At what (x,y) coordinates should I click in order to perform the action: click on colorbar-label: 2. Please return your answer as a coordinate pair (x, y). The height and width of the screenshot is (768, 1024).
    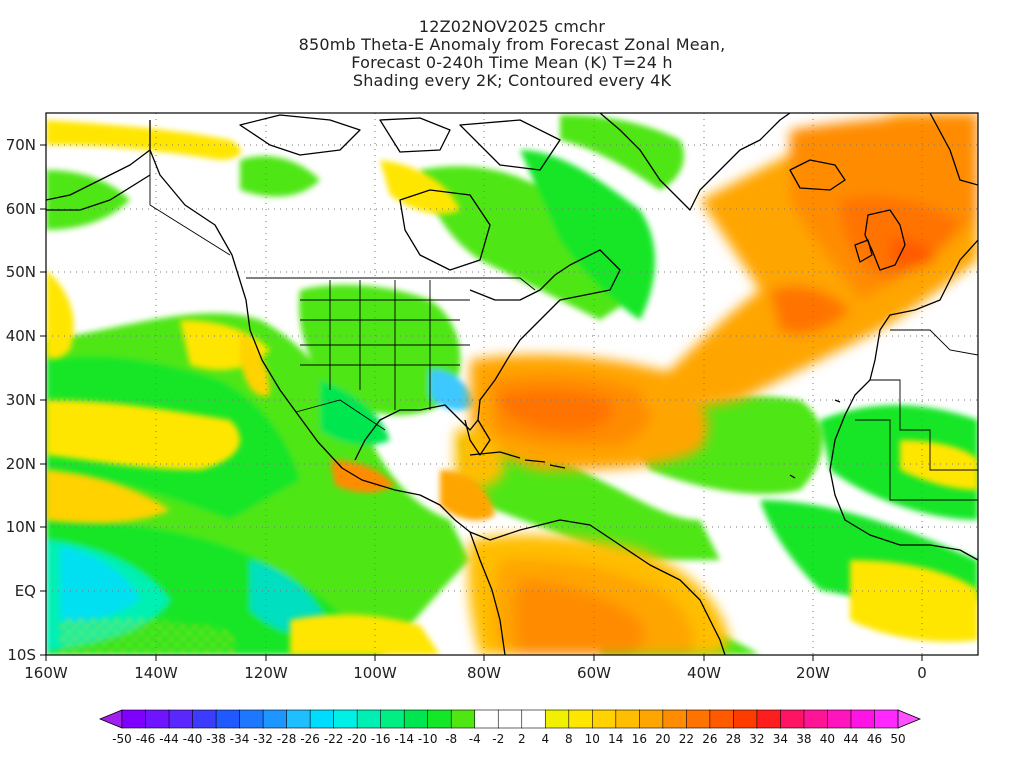
    Looking at the image, I should click on (522, 739).